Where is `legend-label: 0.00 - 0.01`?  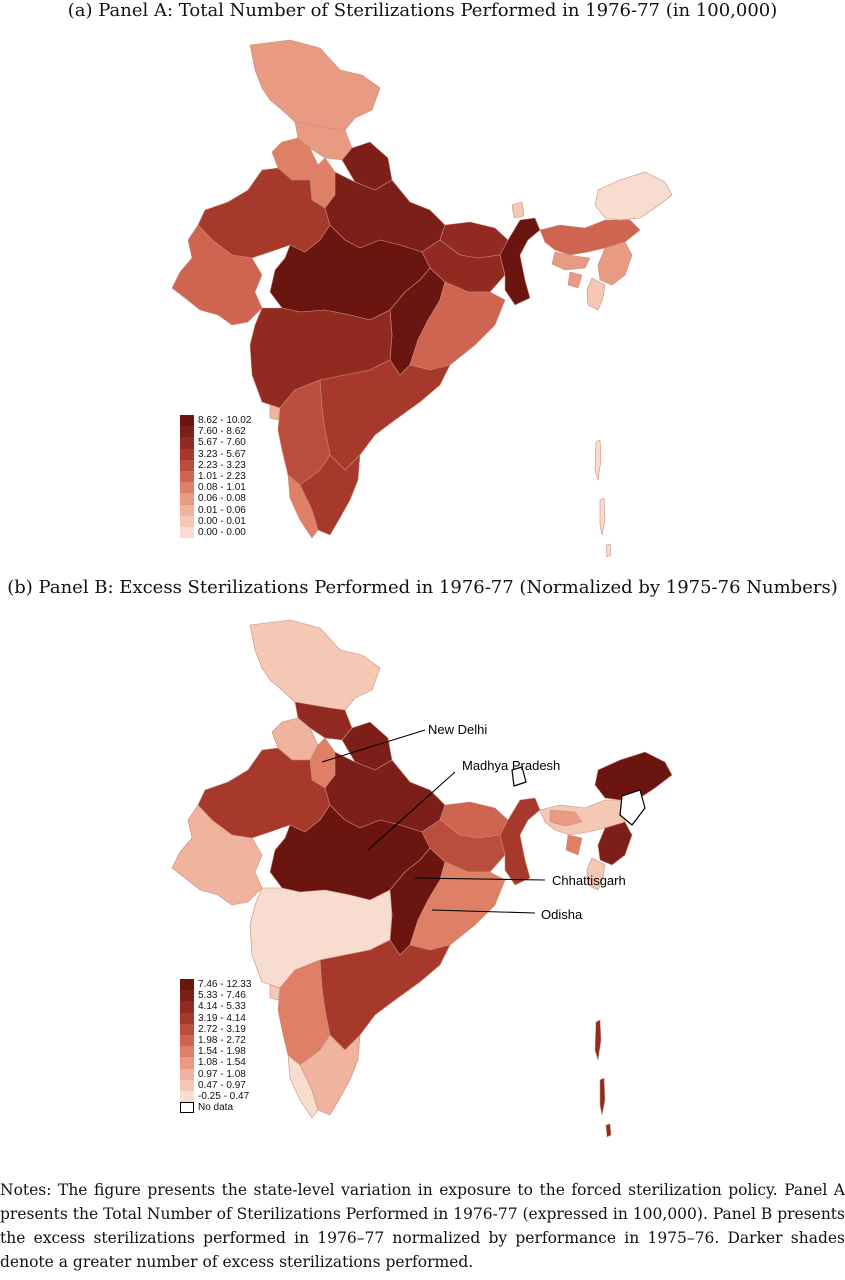
legend-label: 0.00 - 0.01 is located at coordinates (222, 521).